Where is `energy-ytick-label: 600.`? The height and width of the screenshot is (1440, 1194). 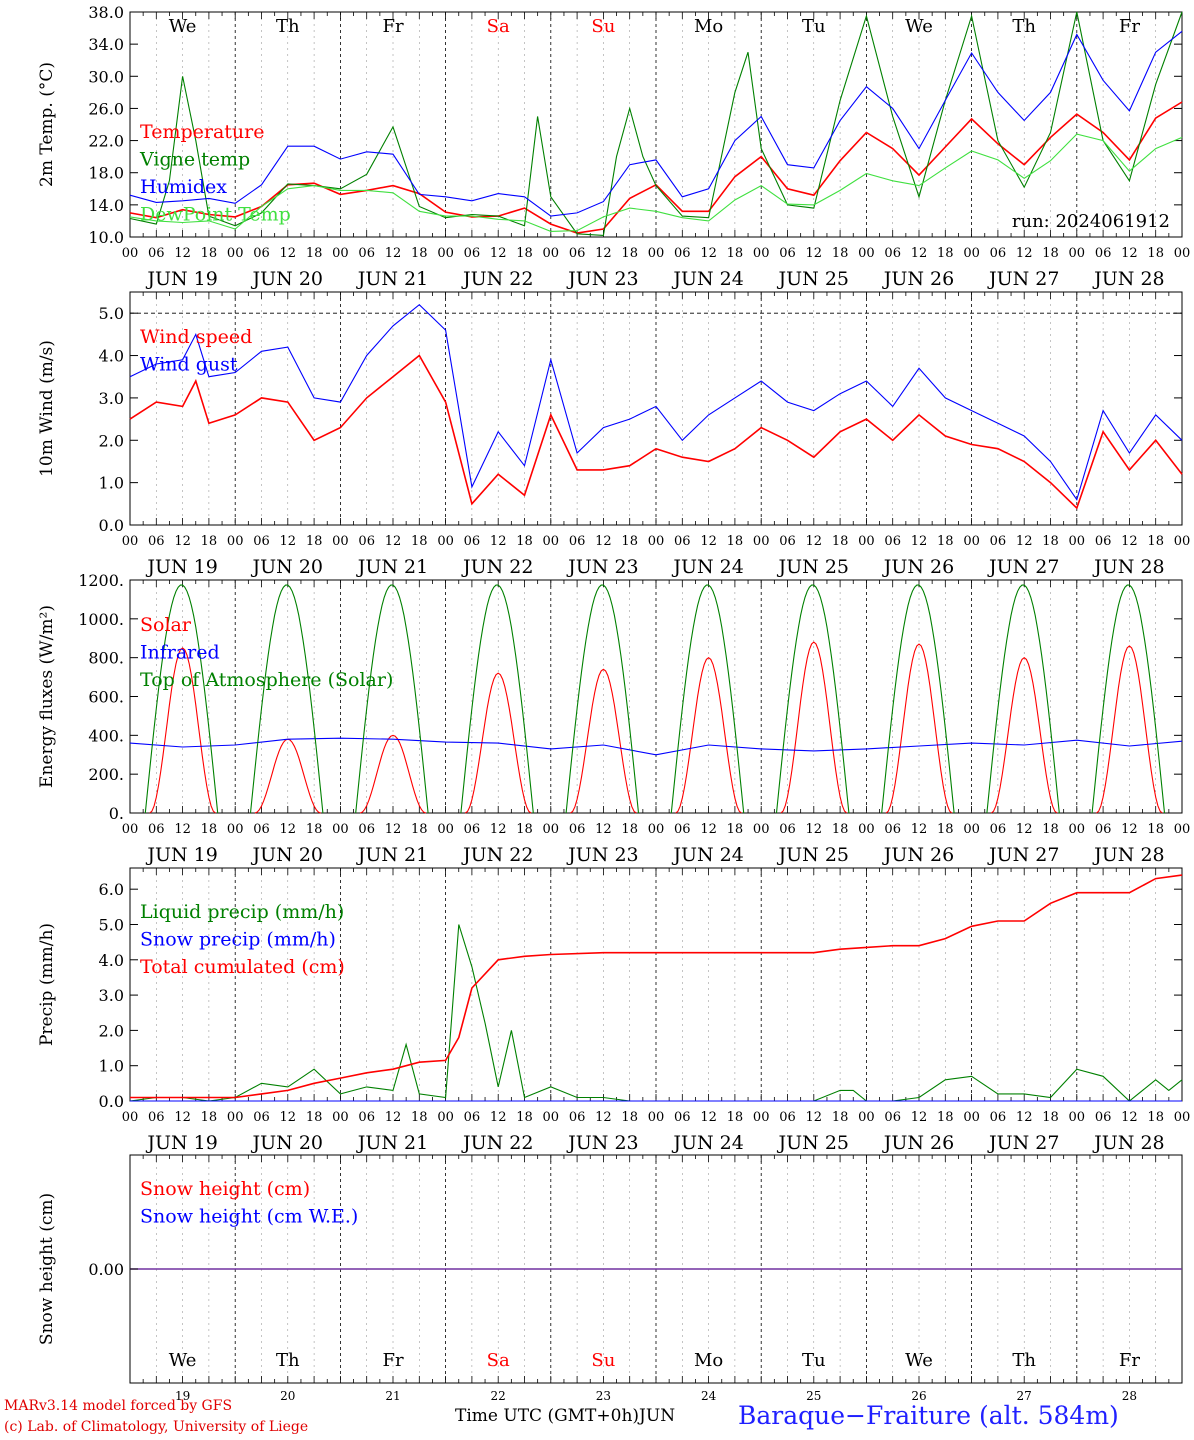 energy-ytick-label: 600. is located at coordinates (106, 697).